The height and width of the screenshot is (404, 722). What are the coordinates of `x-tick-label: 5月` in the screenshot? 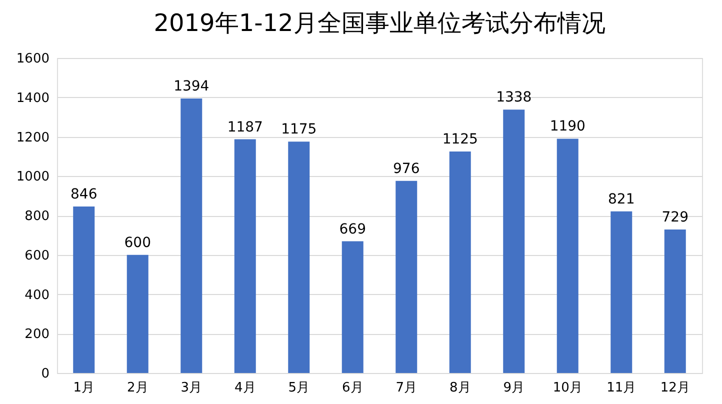 It's located at (299, 388).